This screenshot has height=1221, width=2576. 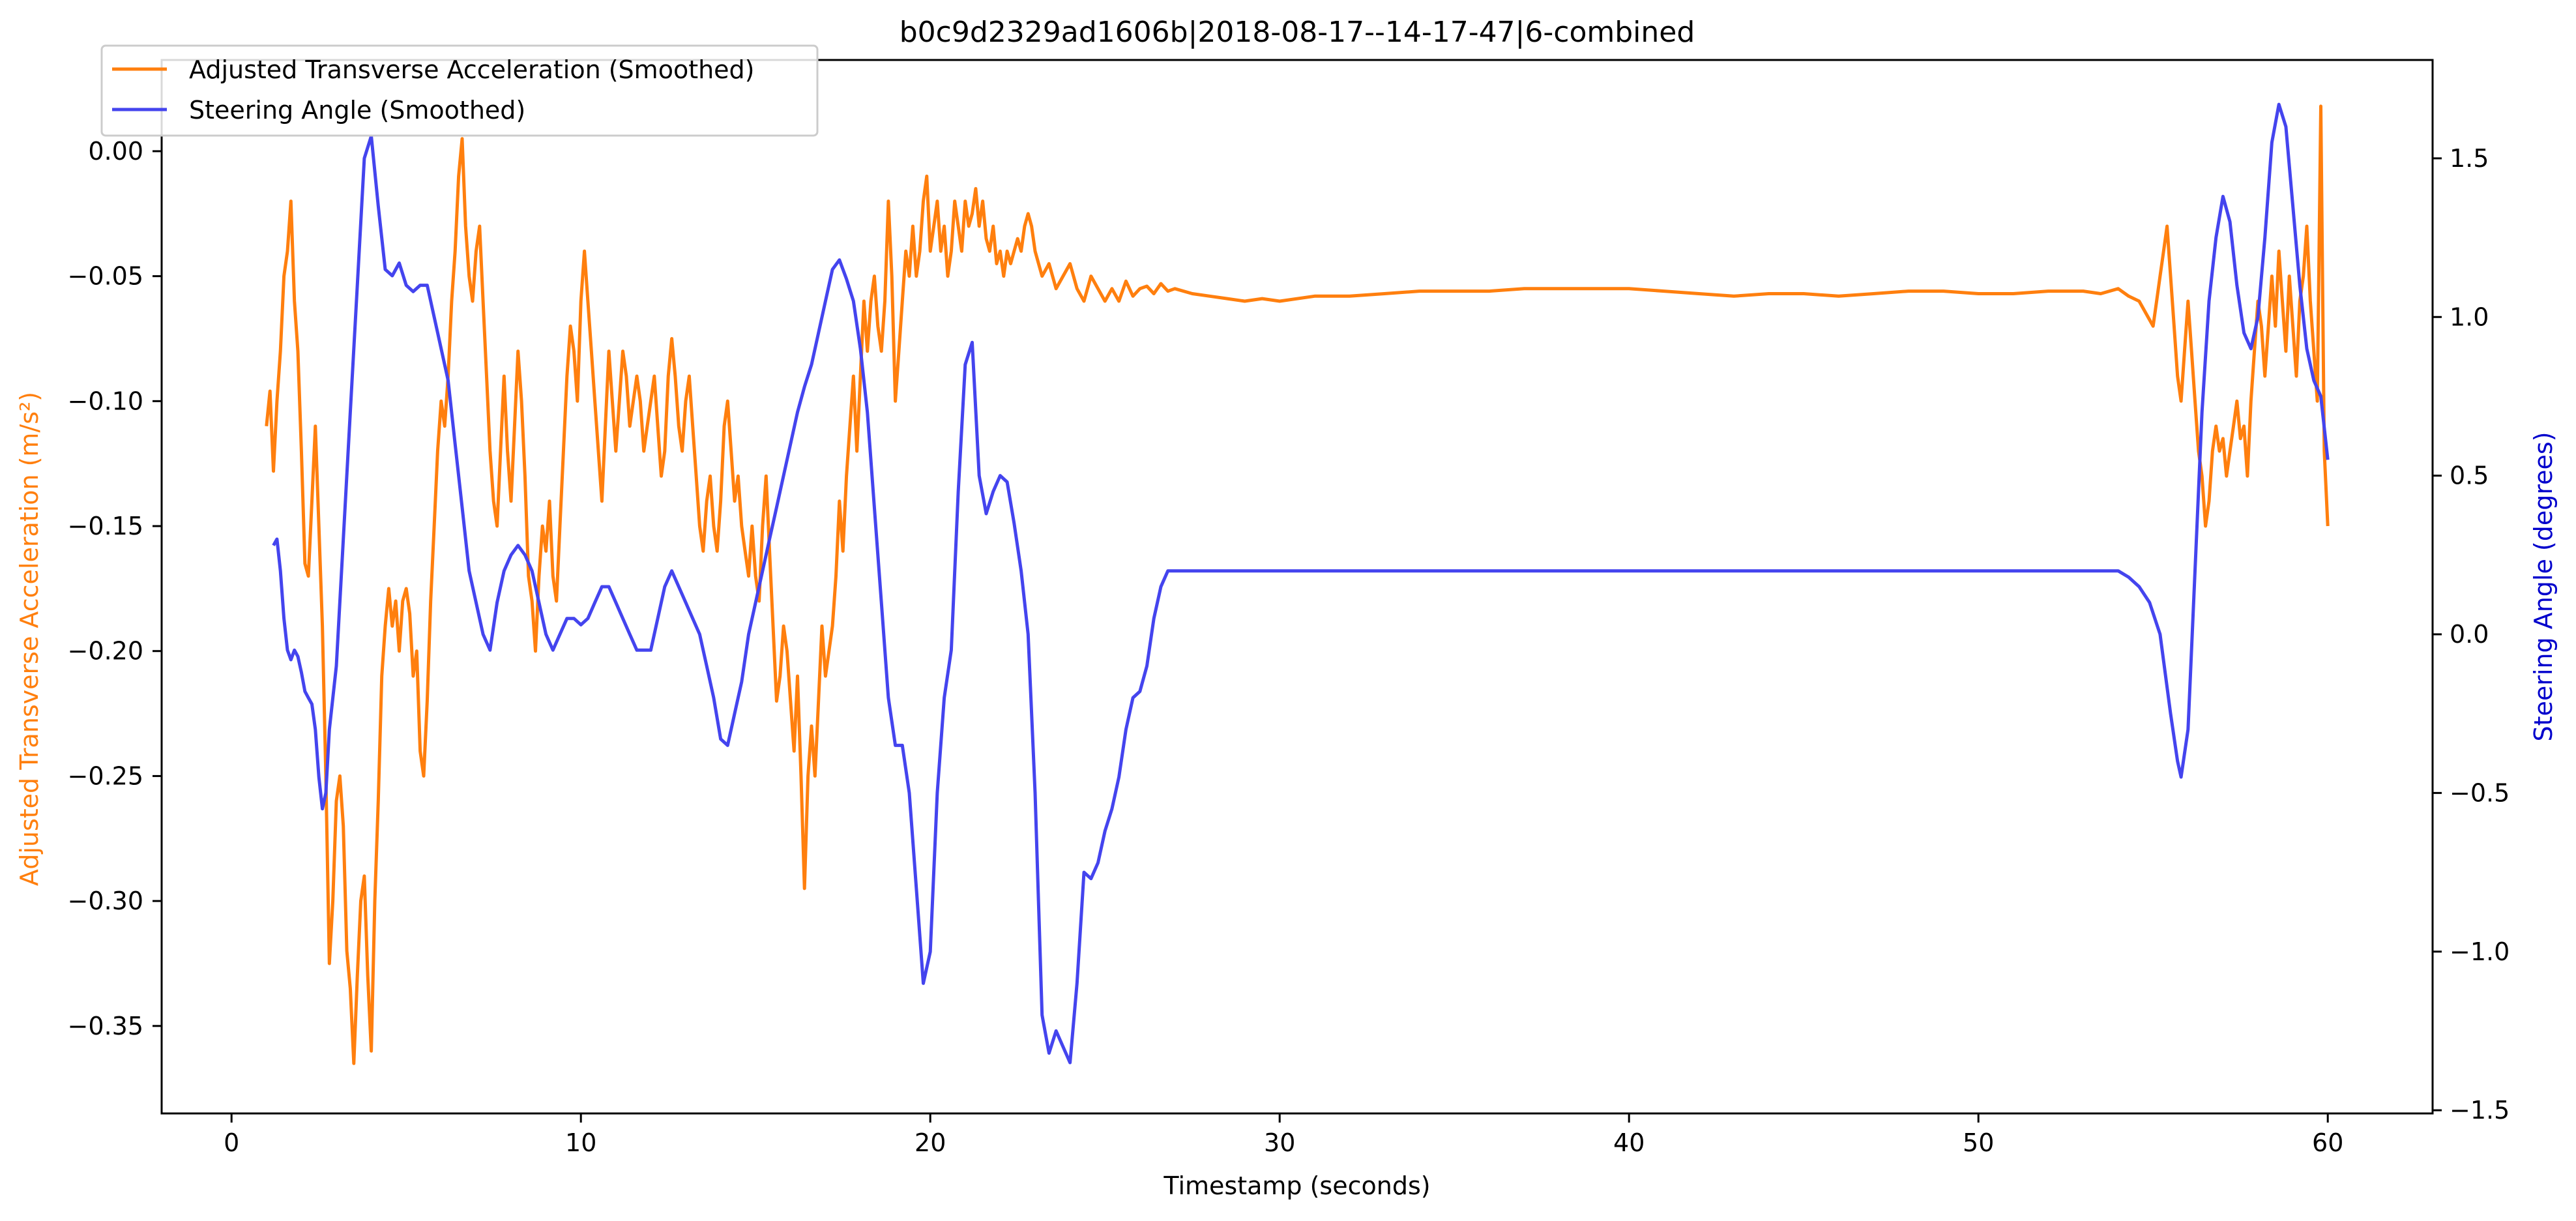 What do you see at coordinates (105, 276) in the screenshot?
I see `y-left-tick-label: −0.05` at bounding box center [105, 276].